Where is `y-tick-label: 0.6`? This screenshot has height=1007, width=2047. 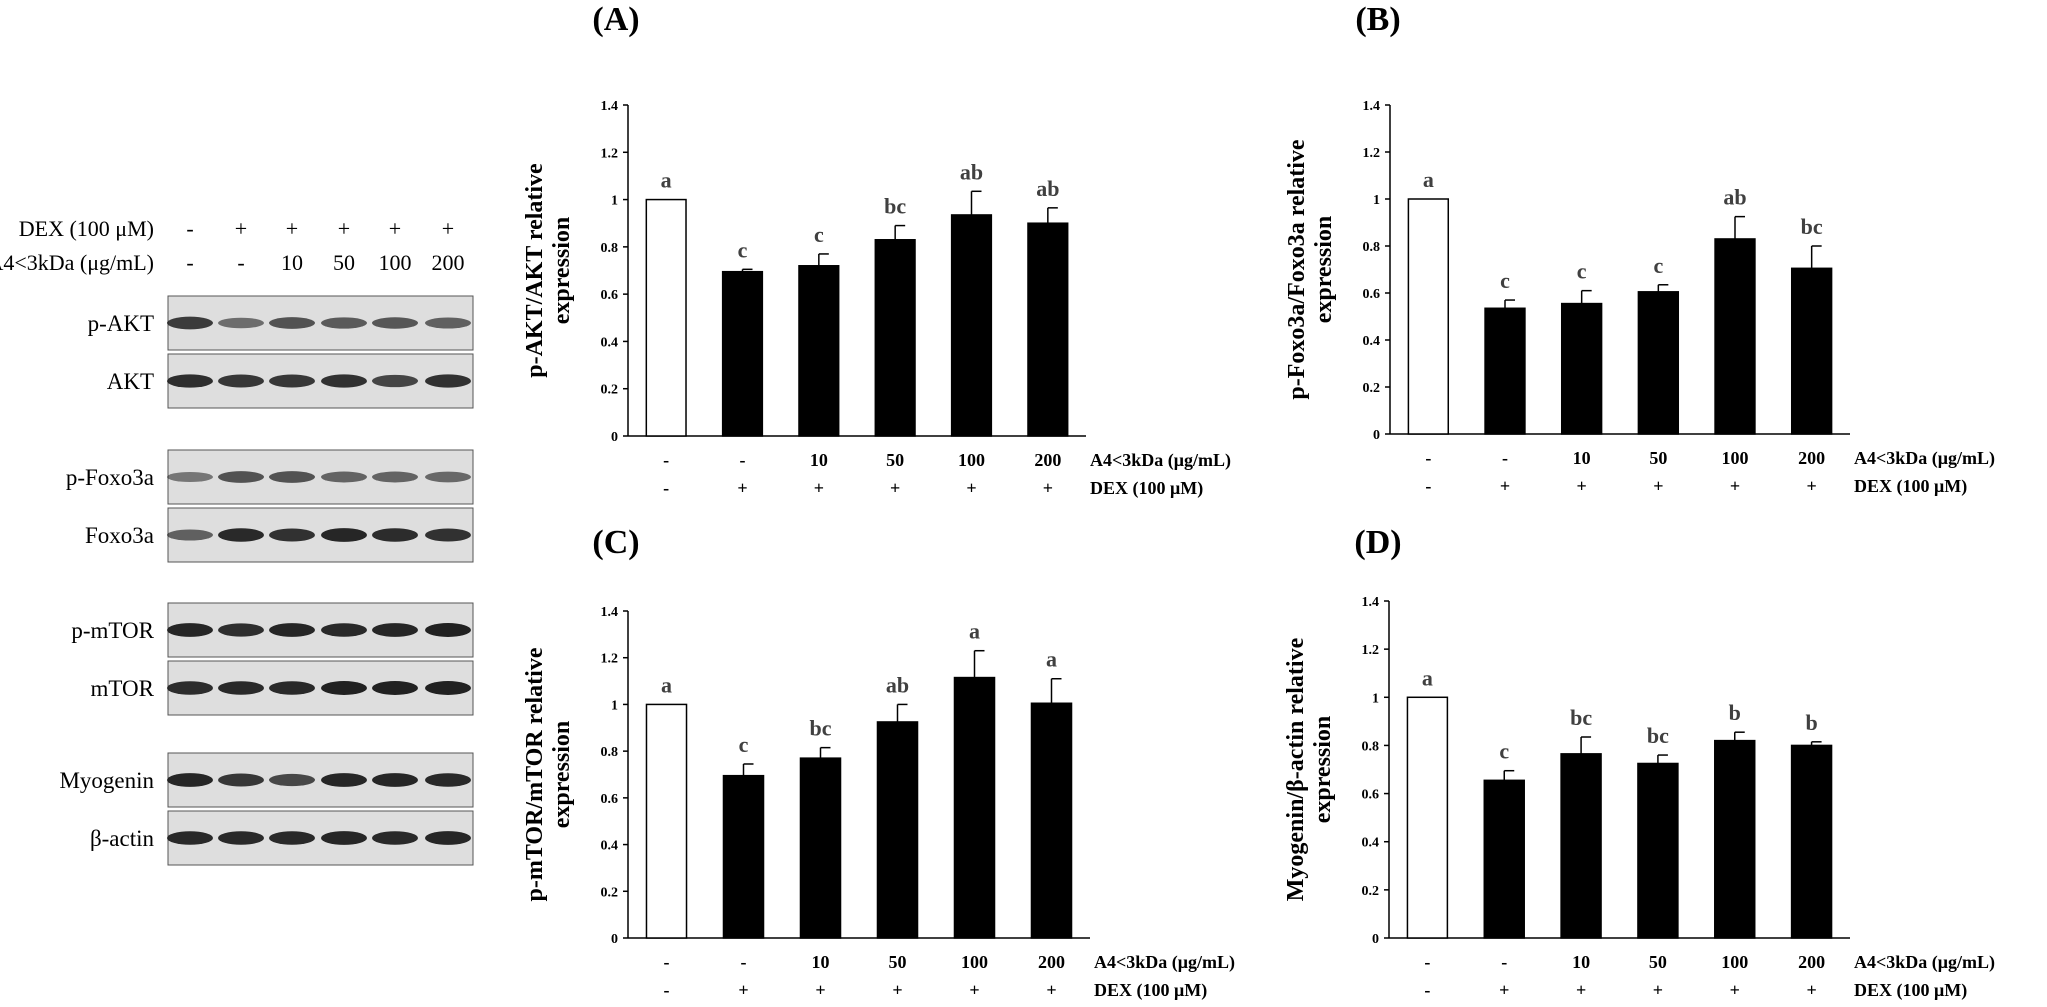 y-tick-label: 0.6 is located at coordinates (610, 799).